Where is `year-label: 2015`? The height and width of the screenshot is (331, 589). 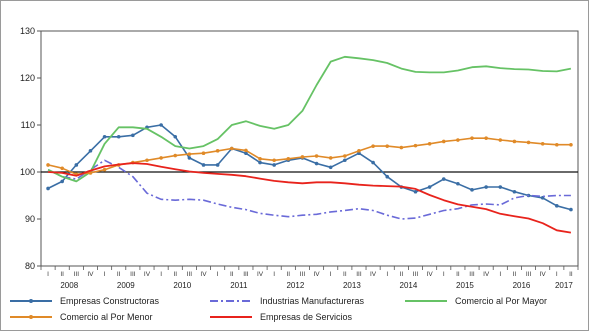 year-label: 2015 is located at coordinates (465, 285).